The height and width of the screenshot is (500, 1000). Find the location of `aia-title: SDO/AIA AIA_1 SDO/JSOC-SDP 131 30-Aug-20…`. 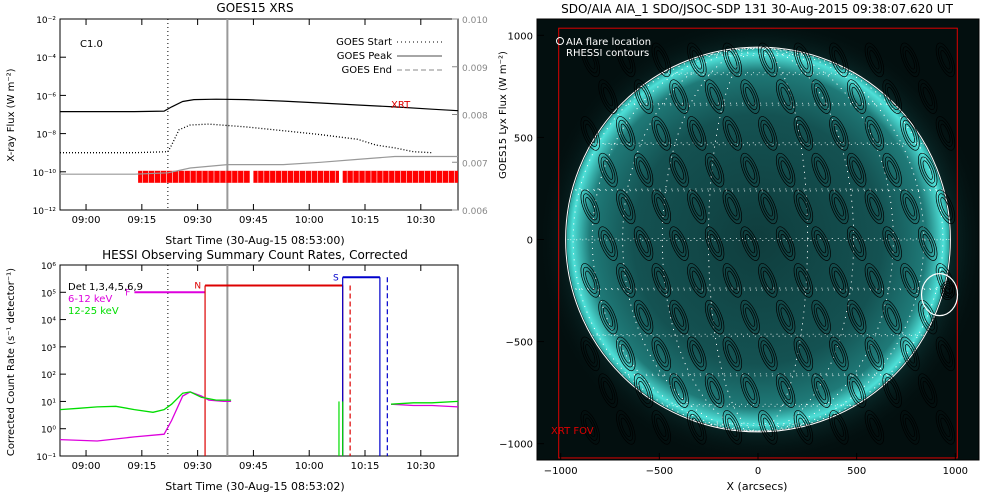

aia-title: SDO/AIA AIA_1 SDO/JSOC-SDP 131 30-Aug-20… is located at coordinates (757, 9).